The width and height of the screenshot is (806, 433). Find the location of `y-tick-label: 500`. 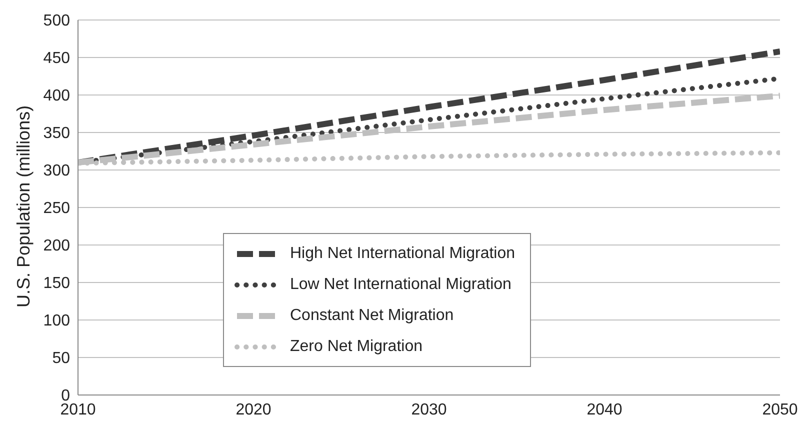

y-tick-label: 500 is located at coordinates (56, 21).